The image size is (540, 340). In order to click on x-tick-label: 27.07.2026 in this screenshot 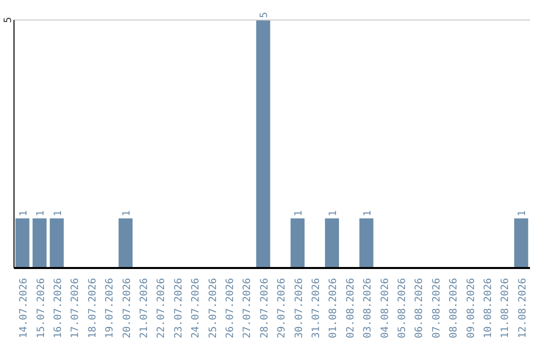, I will do `click(248, 308)`.